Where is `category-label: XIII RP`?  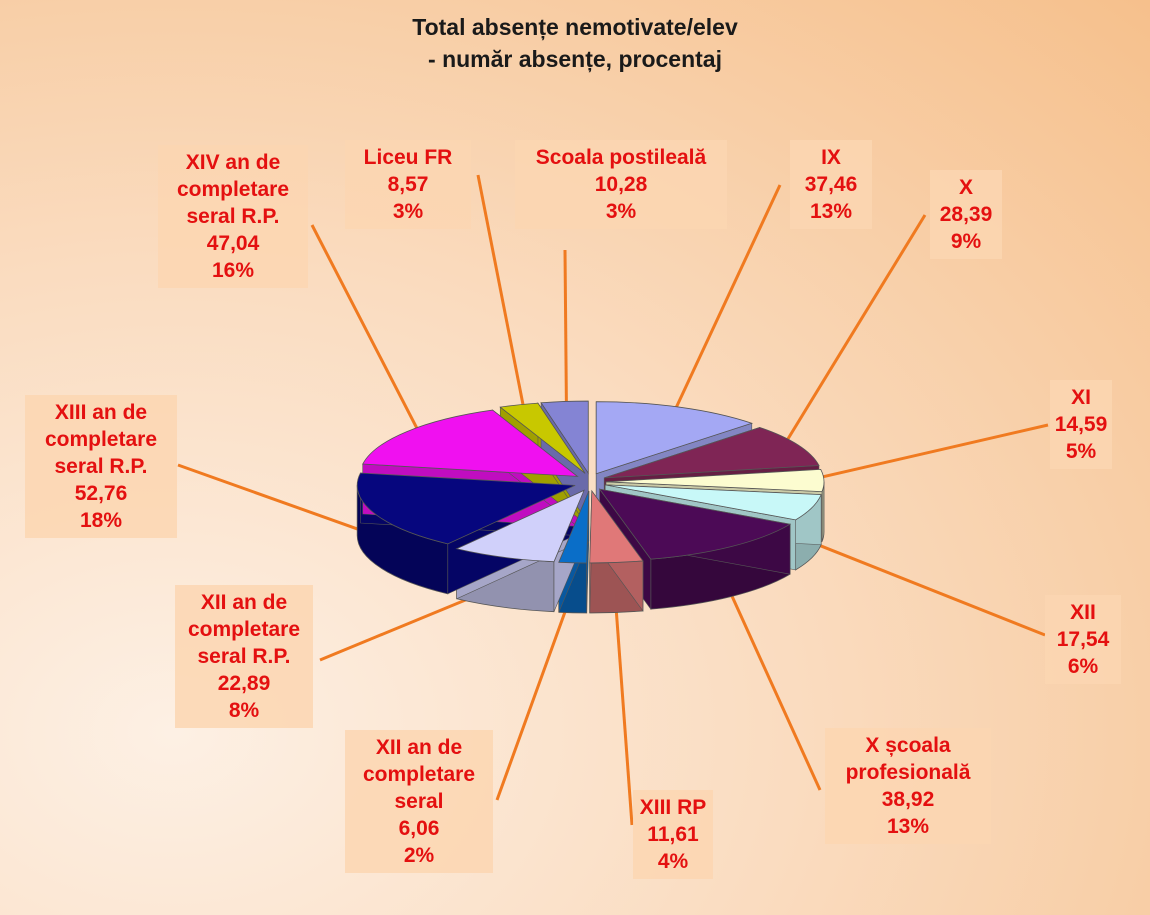 category-label: XIII RP is located at coordinates (673, 807).